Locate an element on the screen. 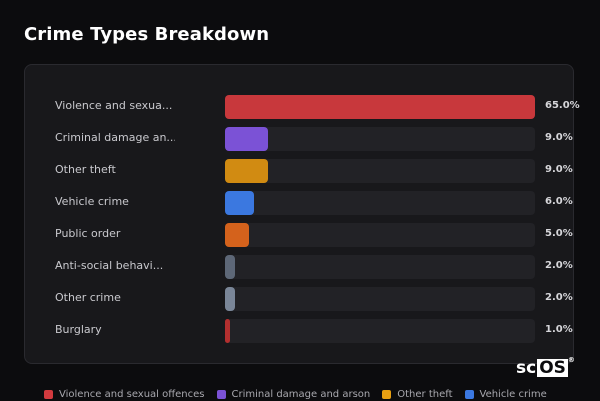 This screenshot has height=401, width=600. bar-row: Criminal damage an... 9.0% is located at coordinates (314, 139).